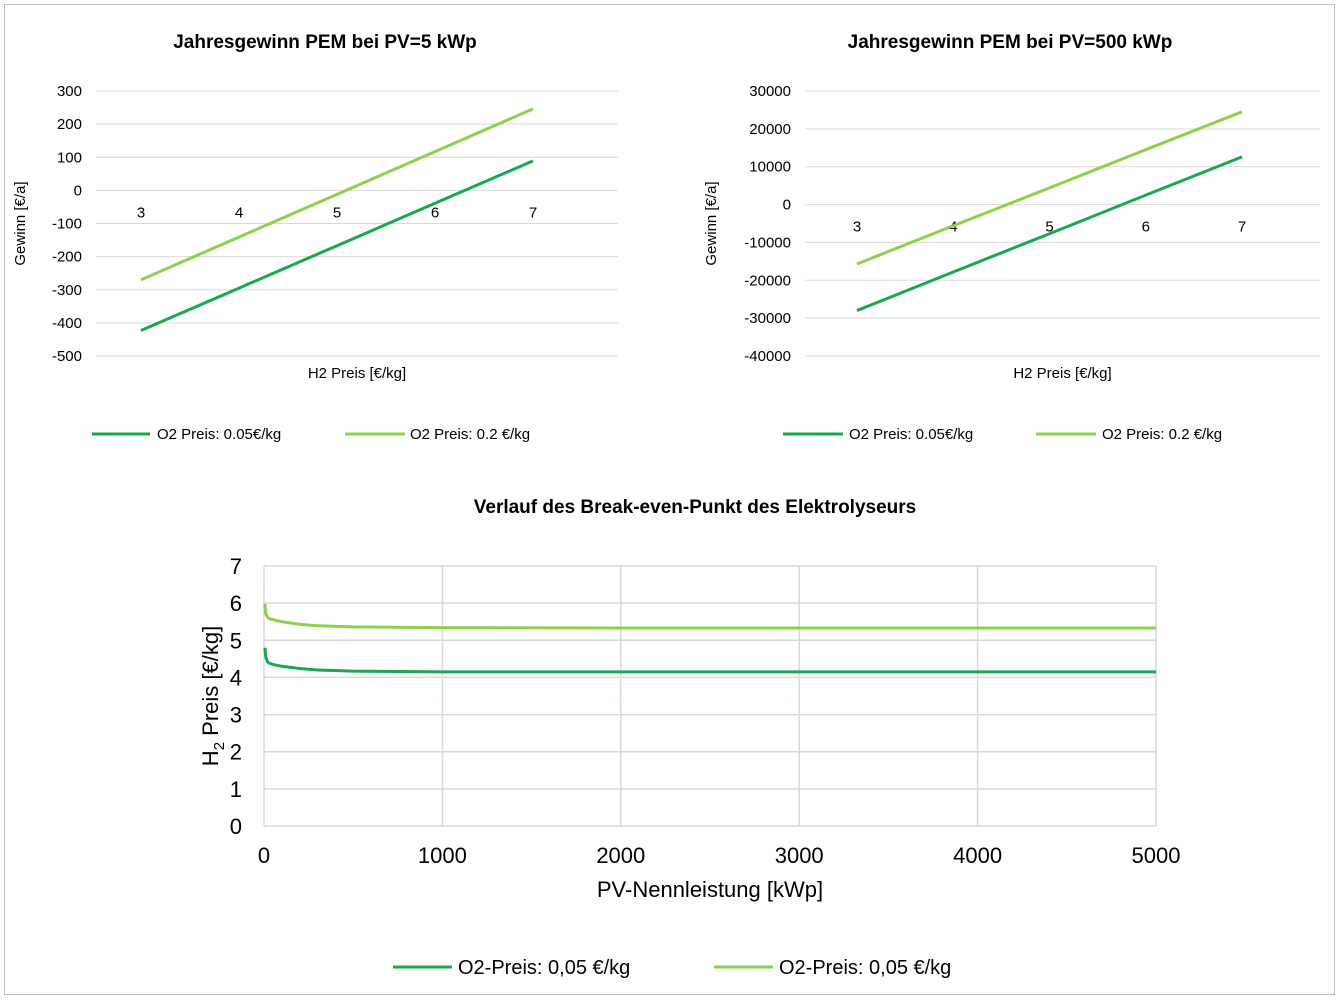  What do you see at coordinates (69, 157) in the screenshot?
I see `y-tick-label: 100` at bounding box center [69, 157].